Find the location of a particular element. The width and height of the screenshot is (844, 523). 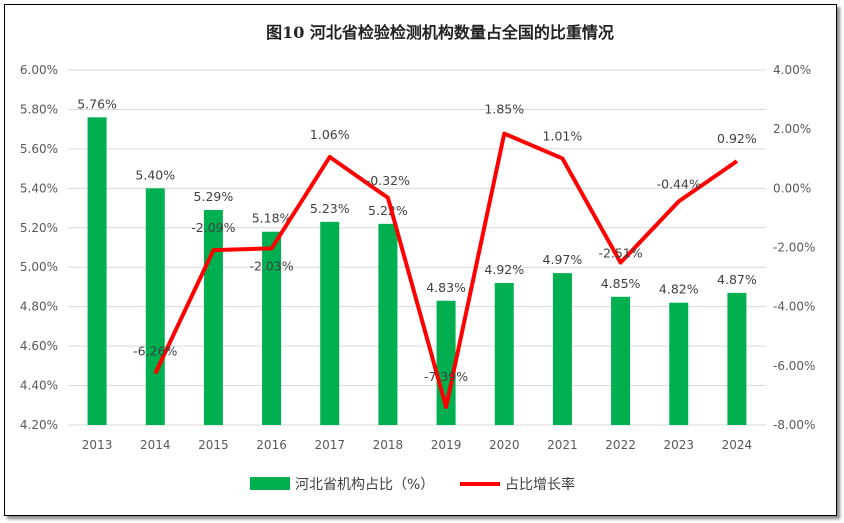

y-left-tick-label: 5.20% is located at coordinates (39, 228).